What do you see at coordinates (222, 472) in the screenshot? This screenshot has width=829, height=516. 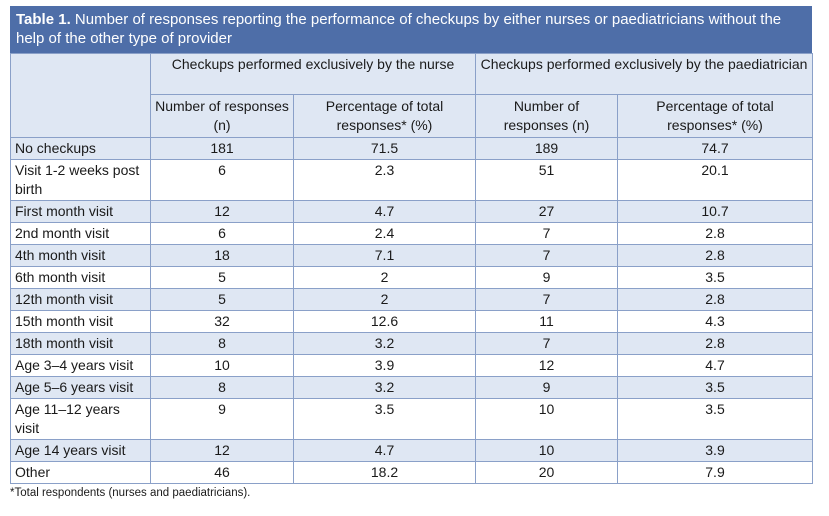 I see `cell-value: 46` at bounding box center [222, 472].